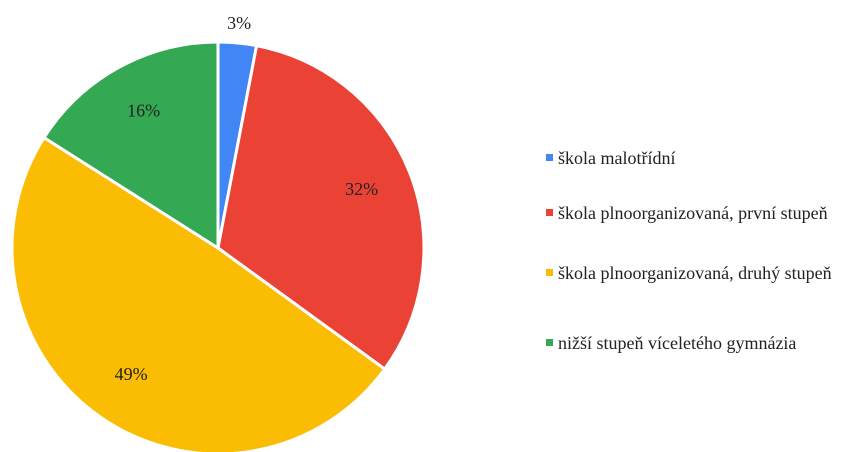 The image size is (862, 452). I want to click on legend-label: nižší stupeň víceletého gymnázia, so click(677, 343).